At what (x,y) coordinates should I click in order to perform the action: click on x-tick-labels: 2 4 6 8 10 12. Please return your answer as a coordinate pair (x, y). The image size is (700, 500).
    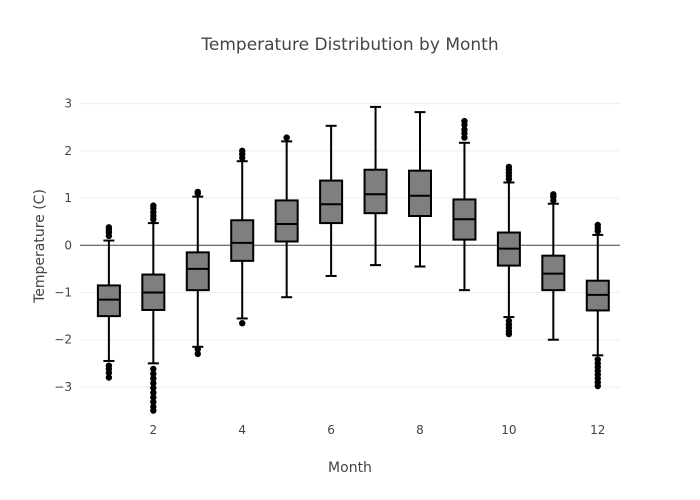
    Looking at the image, I should click on (378, 430).